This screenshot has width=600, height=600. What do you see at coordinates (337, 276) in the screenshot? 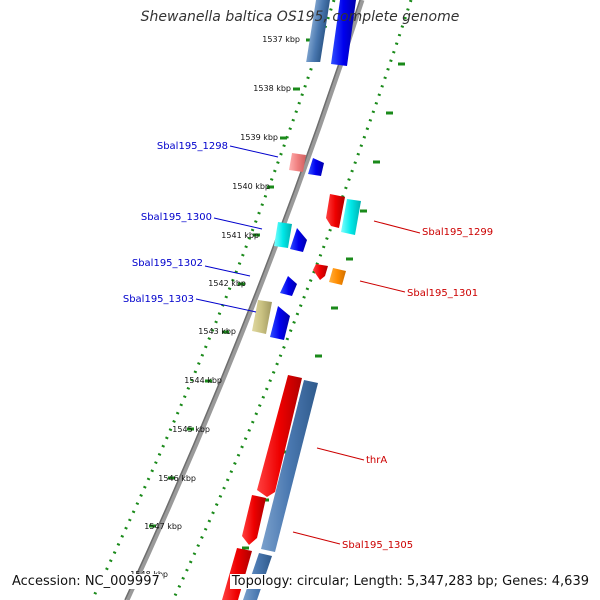
I see `gene-block-orange` at bounding box center [337, 276].